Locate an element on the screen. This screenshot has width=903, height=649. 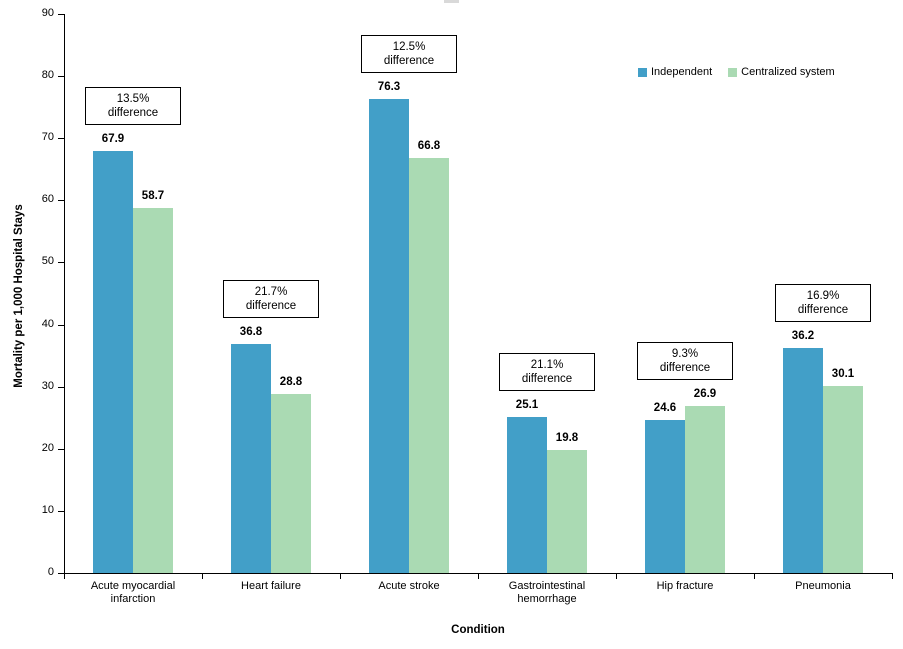
x-category-label: Acute stroke is located at coordinates (409, 586).